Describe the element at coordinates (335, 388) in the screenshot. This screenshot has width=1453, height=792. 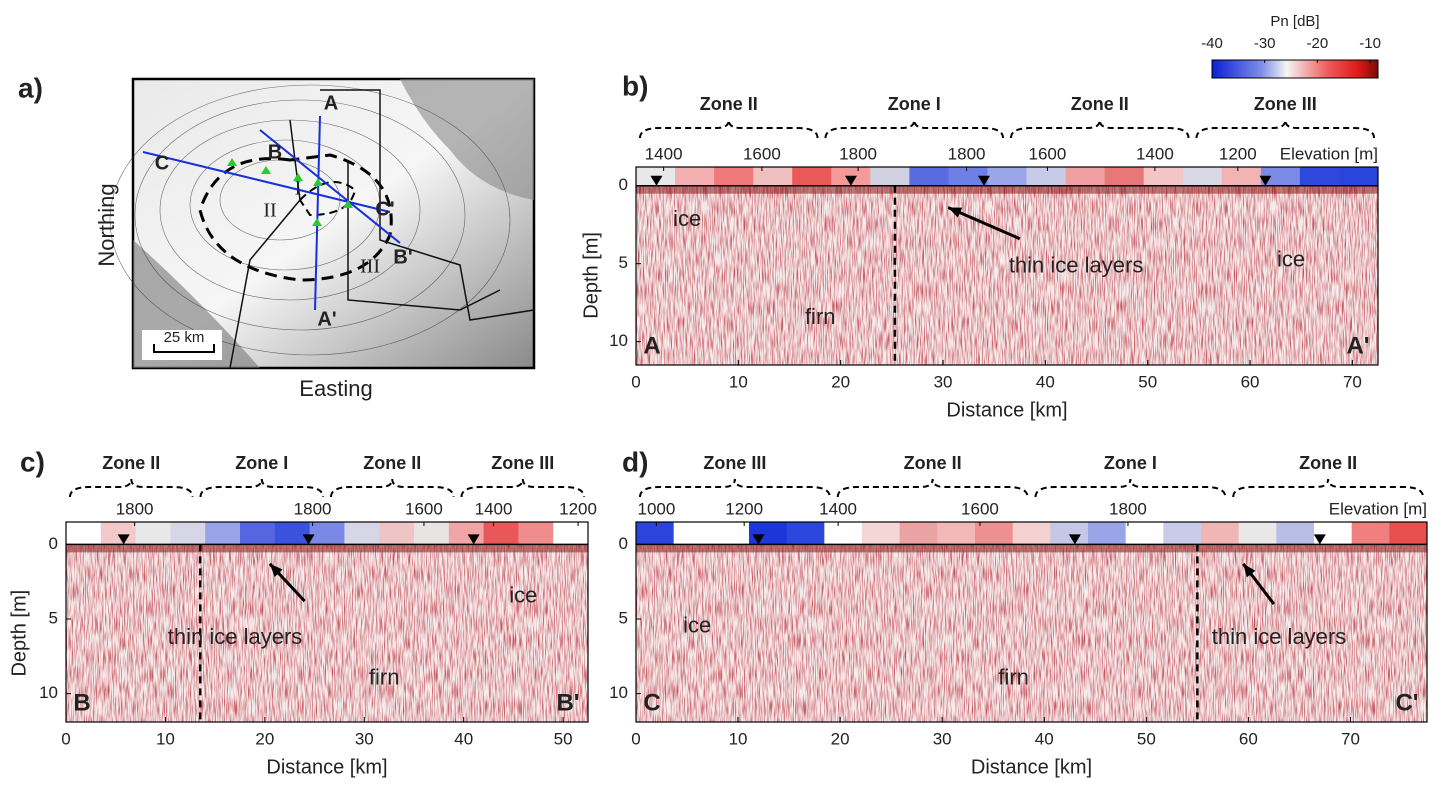
I see `x-axis-label: Easting` at that location.